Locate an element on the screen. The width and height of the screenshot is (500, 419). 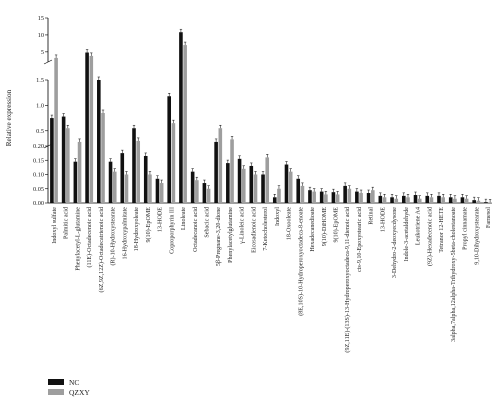
y-tick-label: 1.0 is located at coordinates (40, 105).